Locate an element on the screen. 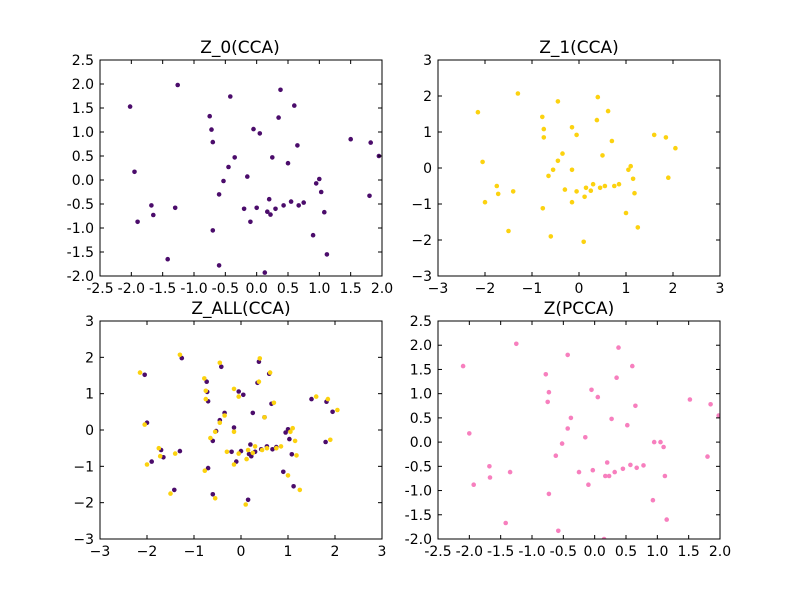 Image resolution: width=800 pixels, height=600 pixels. x-tick-label: −2 is located at coordinates (147, 552).